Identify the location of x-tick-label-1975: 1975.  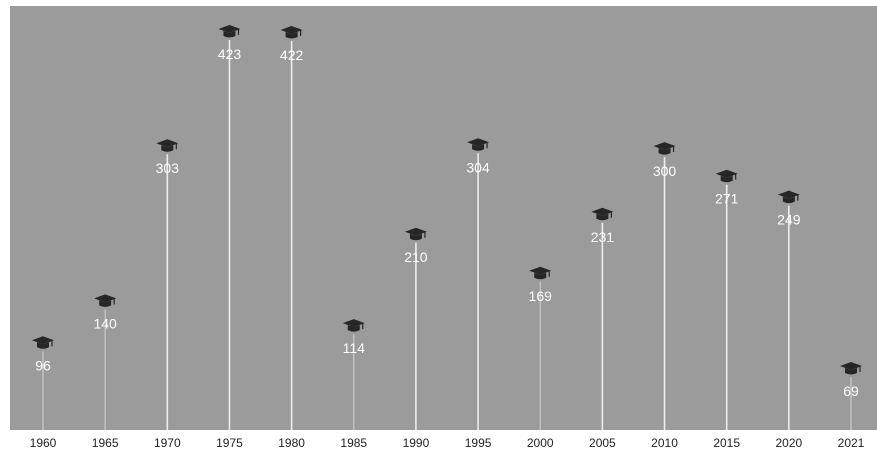
(229, 443).